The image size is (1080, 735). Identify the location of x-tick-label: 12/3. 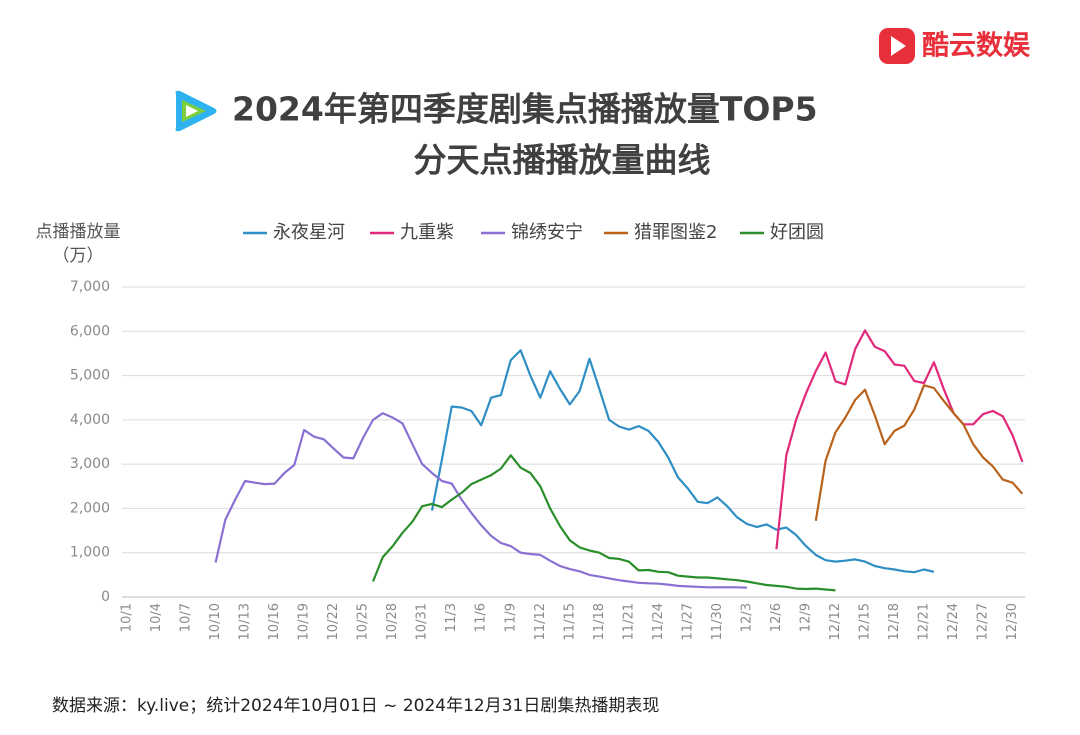
(746, 617).